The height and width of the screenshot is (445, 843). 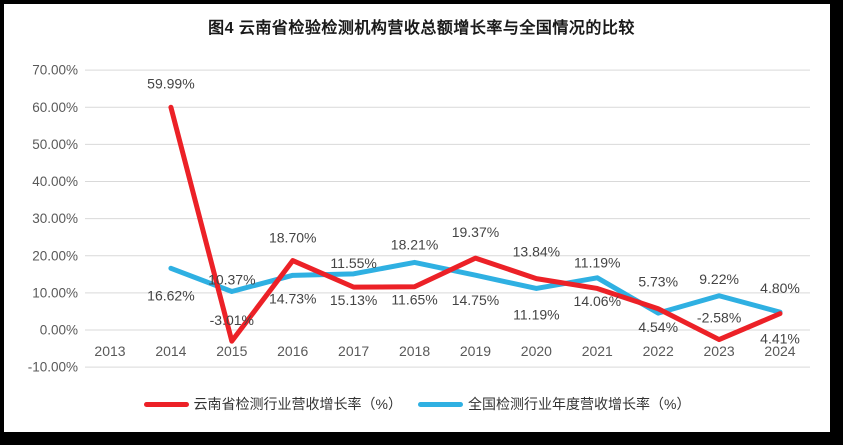 I want to click on legend-label-national: 全国检测行业年度营收增长率（%）, so click(x=579, y=404).